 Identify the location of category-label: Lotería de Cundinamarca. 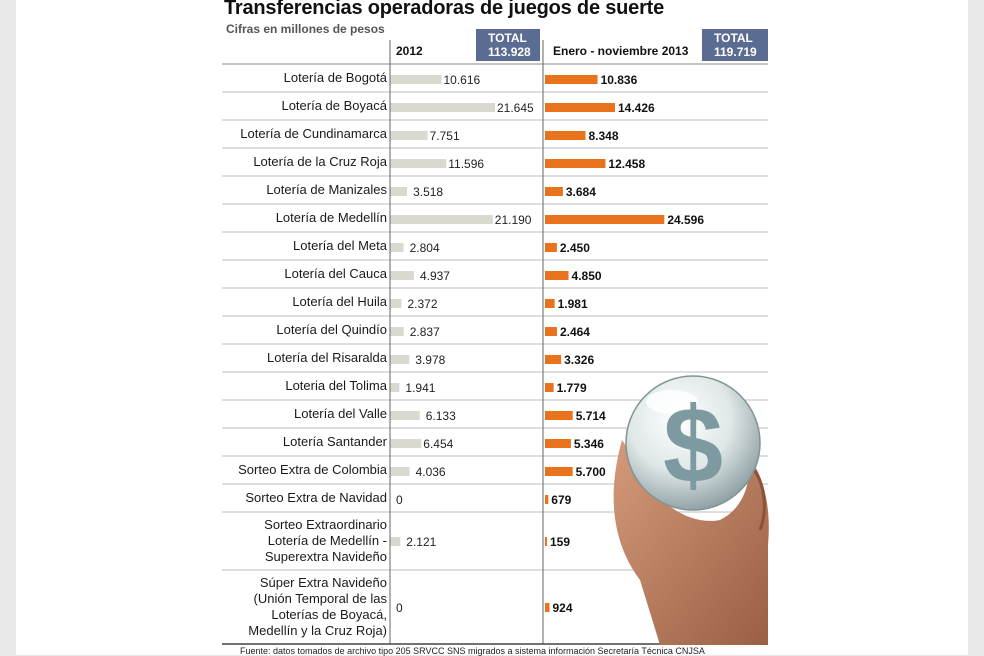
(313, 133).